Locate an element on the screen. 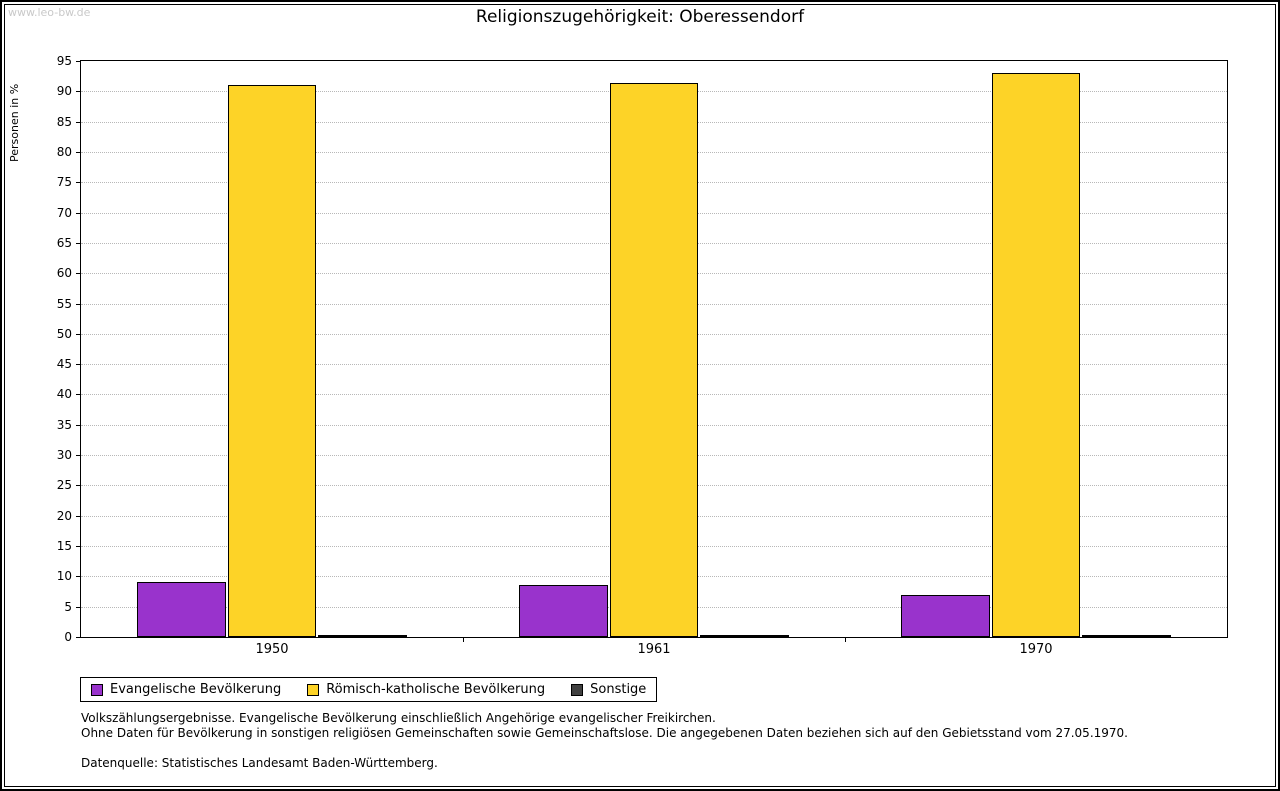 This screenshot has width=1280, height=791. y-axis-tick-label: 80 is located at coordinates (64, 151).